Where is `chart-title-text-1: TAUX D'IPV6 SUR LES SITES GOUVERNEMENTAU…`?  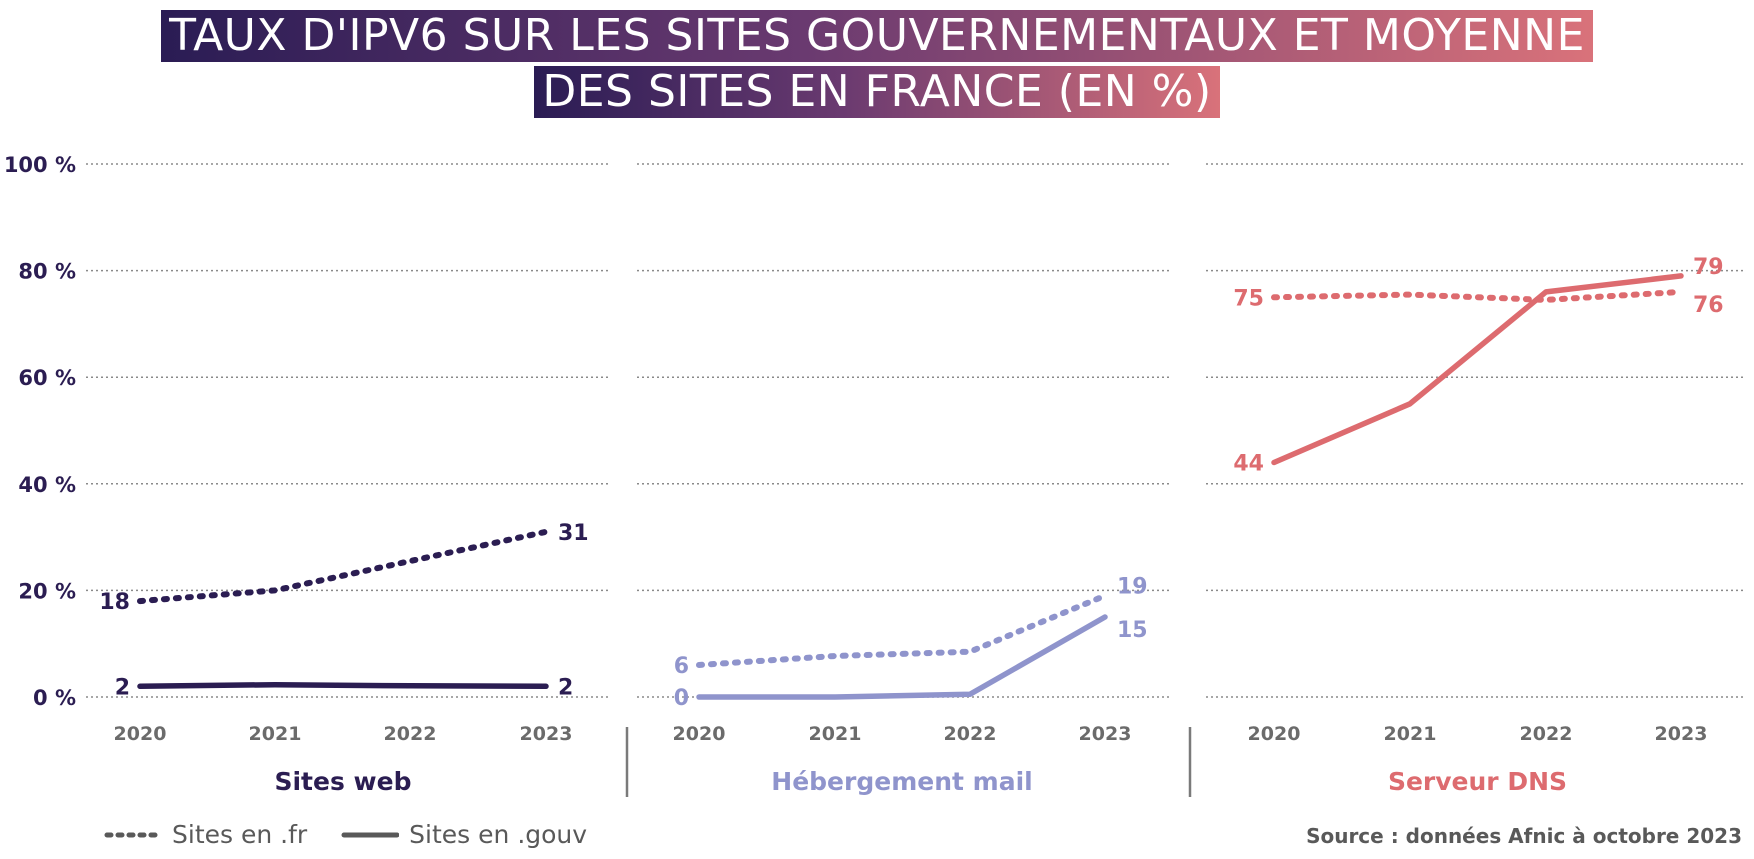
chart-title-text-1: TAUX D'IPV6 SUR LES SITES GOUVERNEMENTAU… is located at coordinates (877, 36).